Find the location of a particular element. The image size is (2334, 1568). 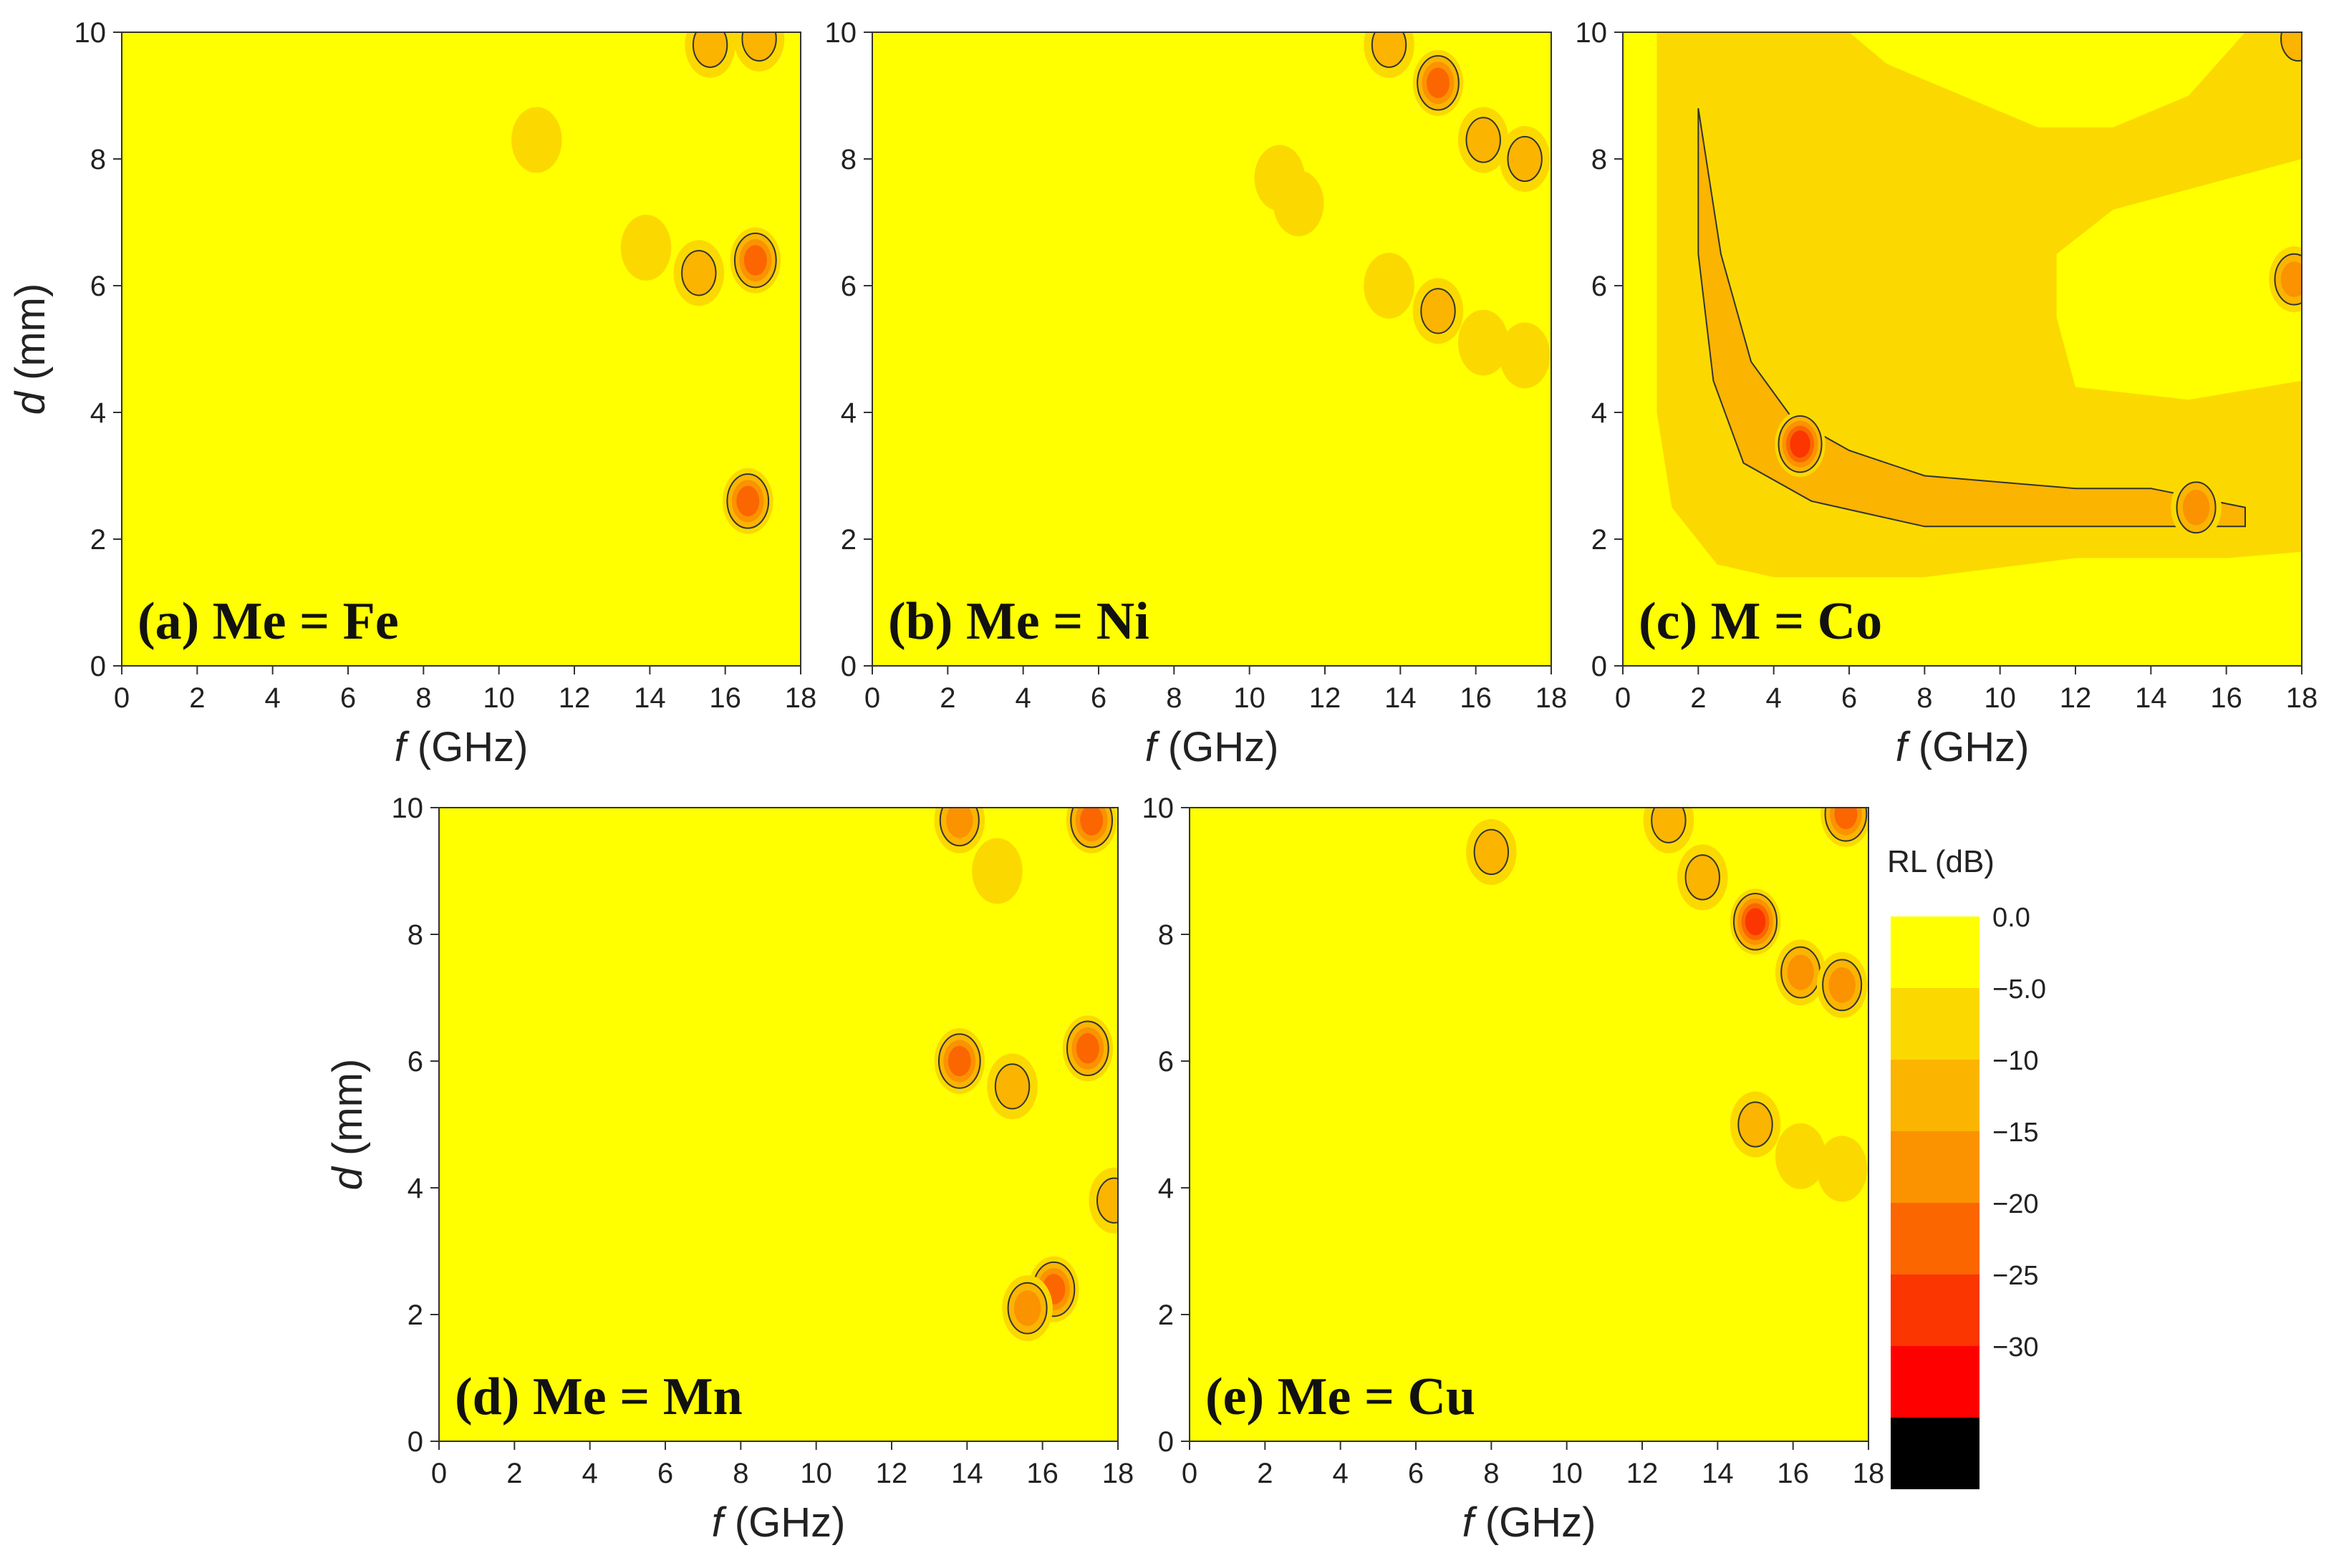

colorbar-title: RL (dB) is located at coordinates (1941, 861).